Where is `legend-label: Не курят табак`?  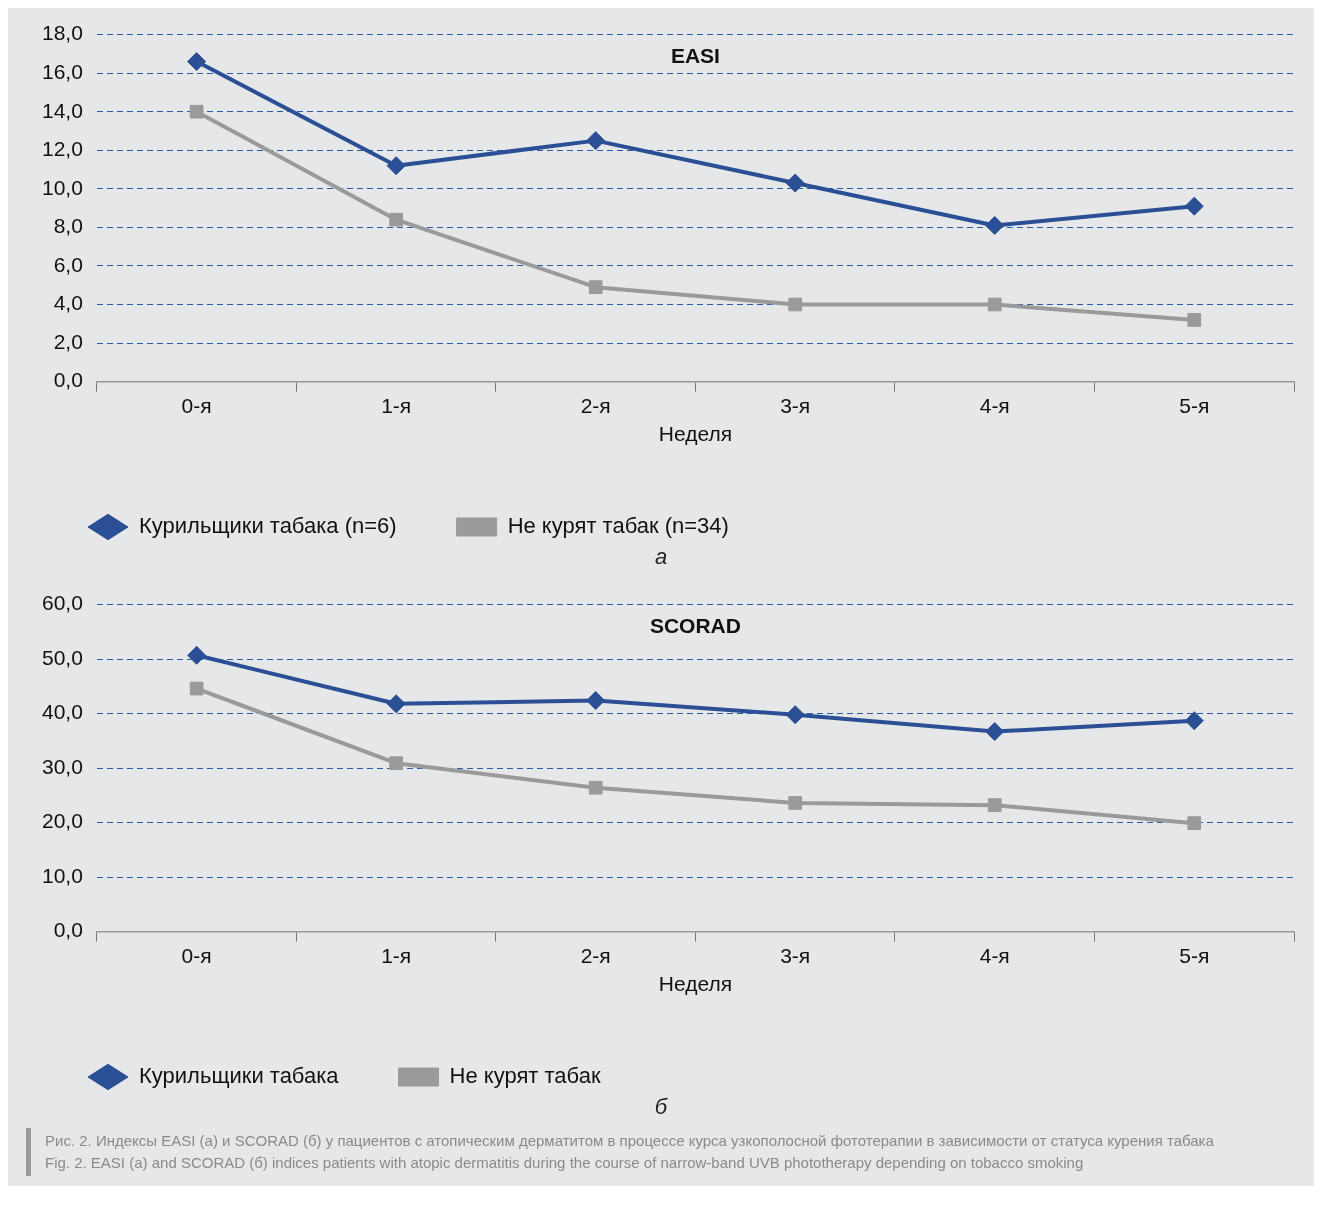 legend-label: Не курят табак is located at coordinates (525, 1076).